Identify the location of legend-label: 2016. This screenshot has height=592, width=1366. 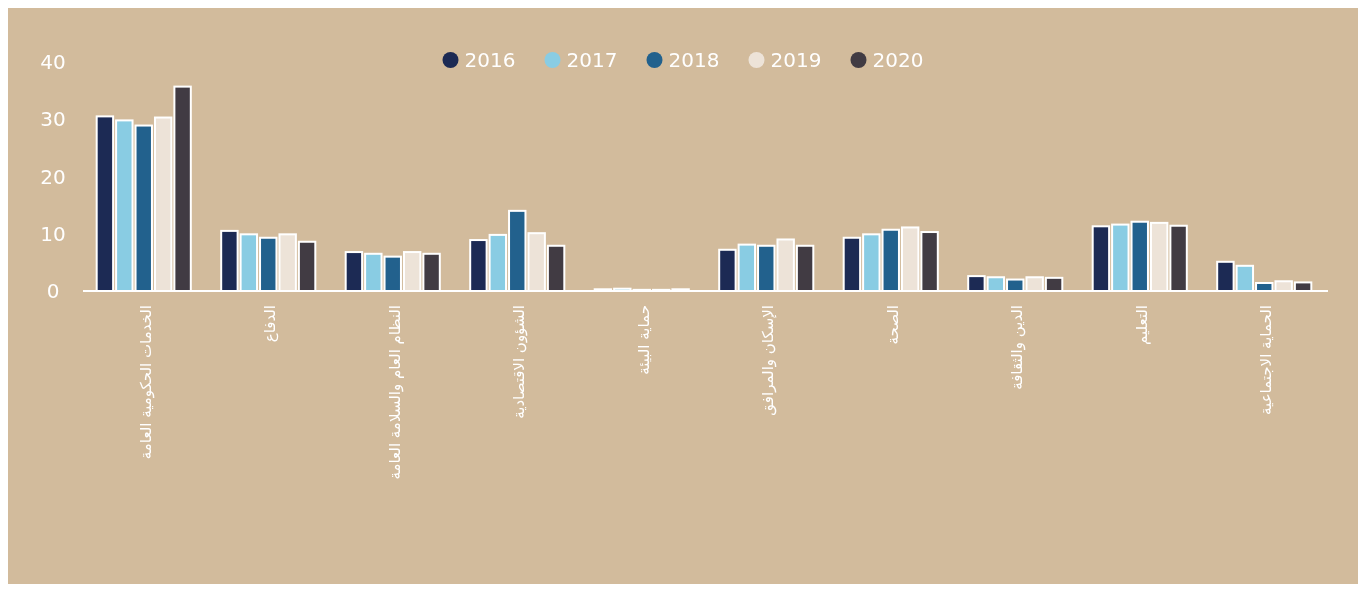
(490, 60).